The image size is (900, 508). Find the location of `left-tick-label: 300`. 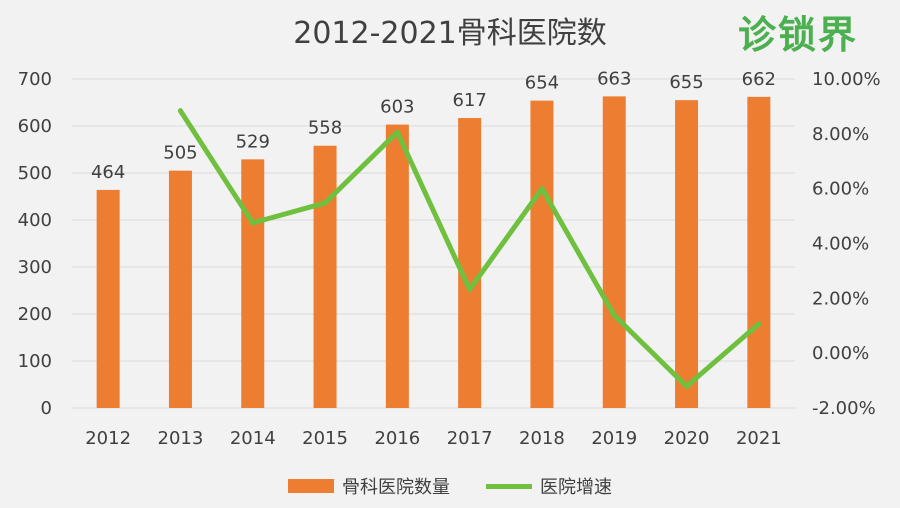

left-tick-label: 300 is located at coordinates (35, 267).